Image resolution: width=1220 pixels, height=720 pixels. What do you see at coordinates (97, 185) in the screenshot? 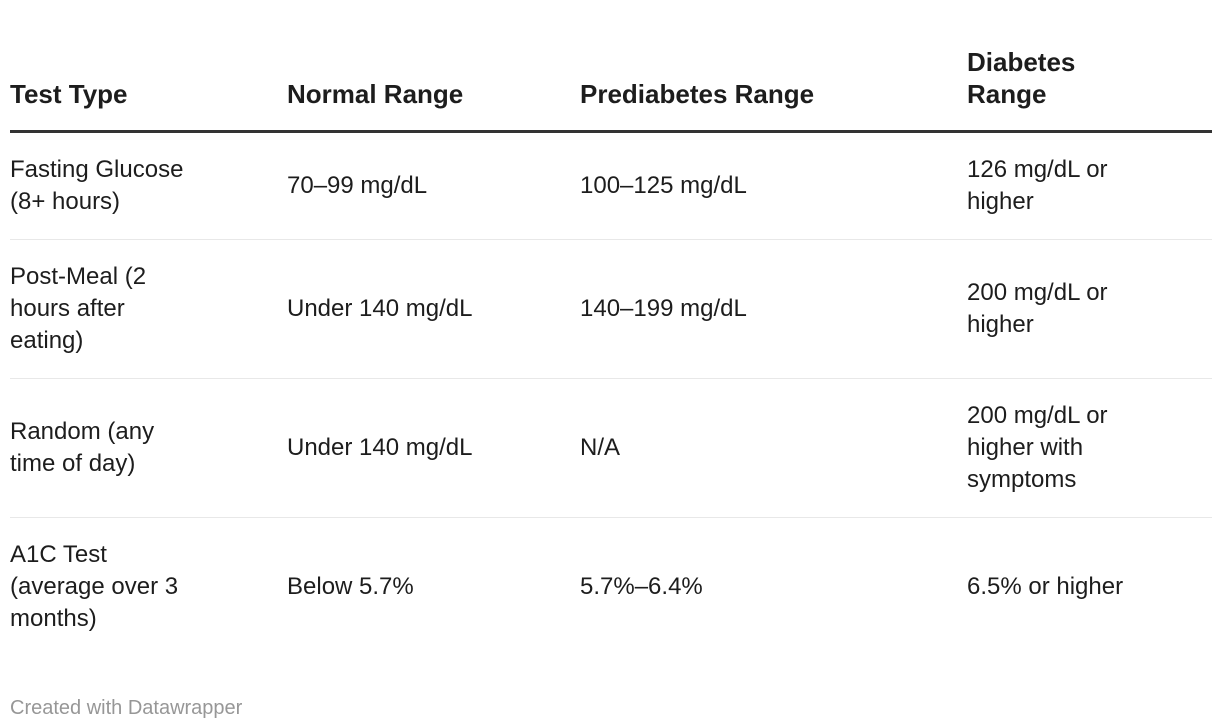
I see `cell-test-type: Fasting Glucose (8+ hours)` at bounding box center [97, 185].